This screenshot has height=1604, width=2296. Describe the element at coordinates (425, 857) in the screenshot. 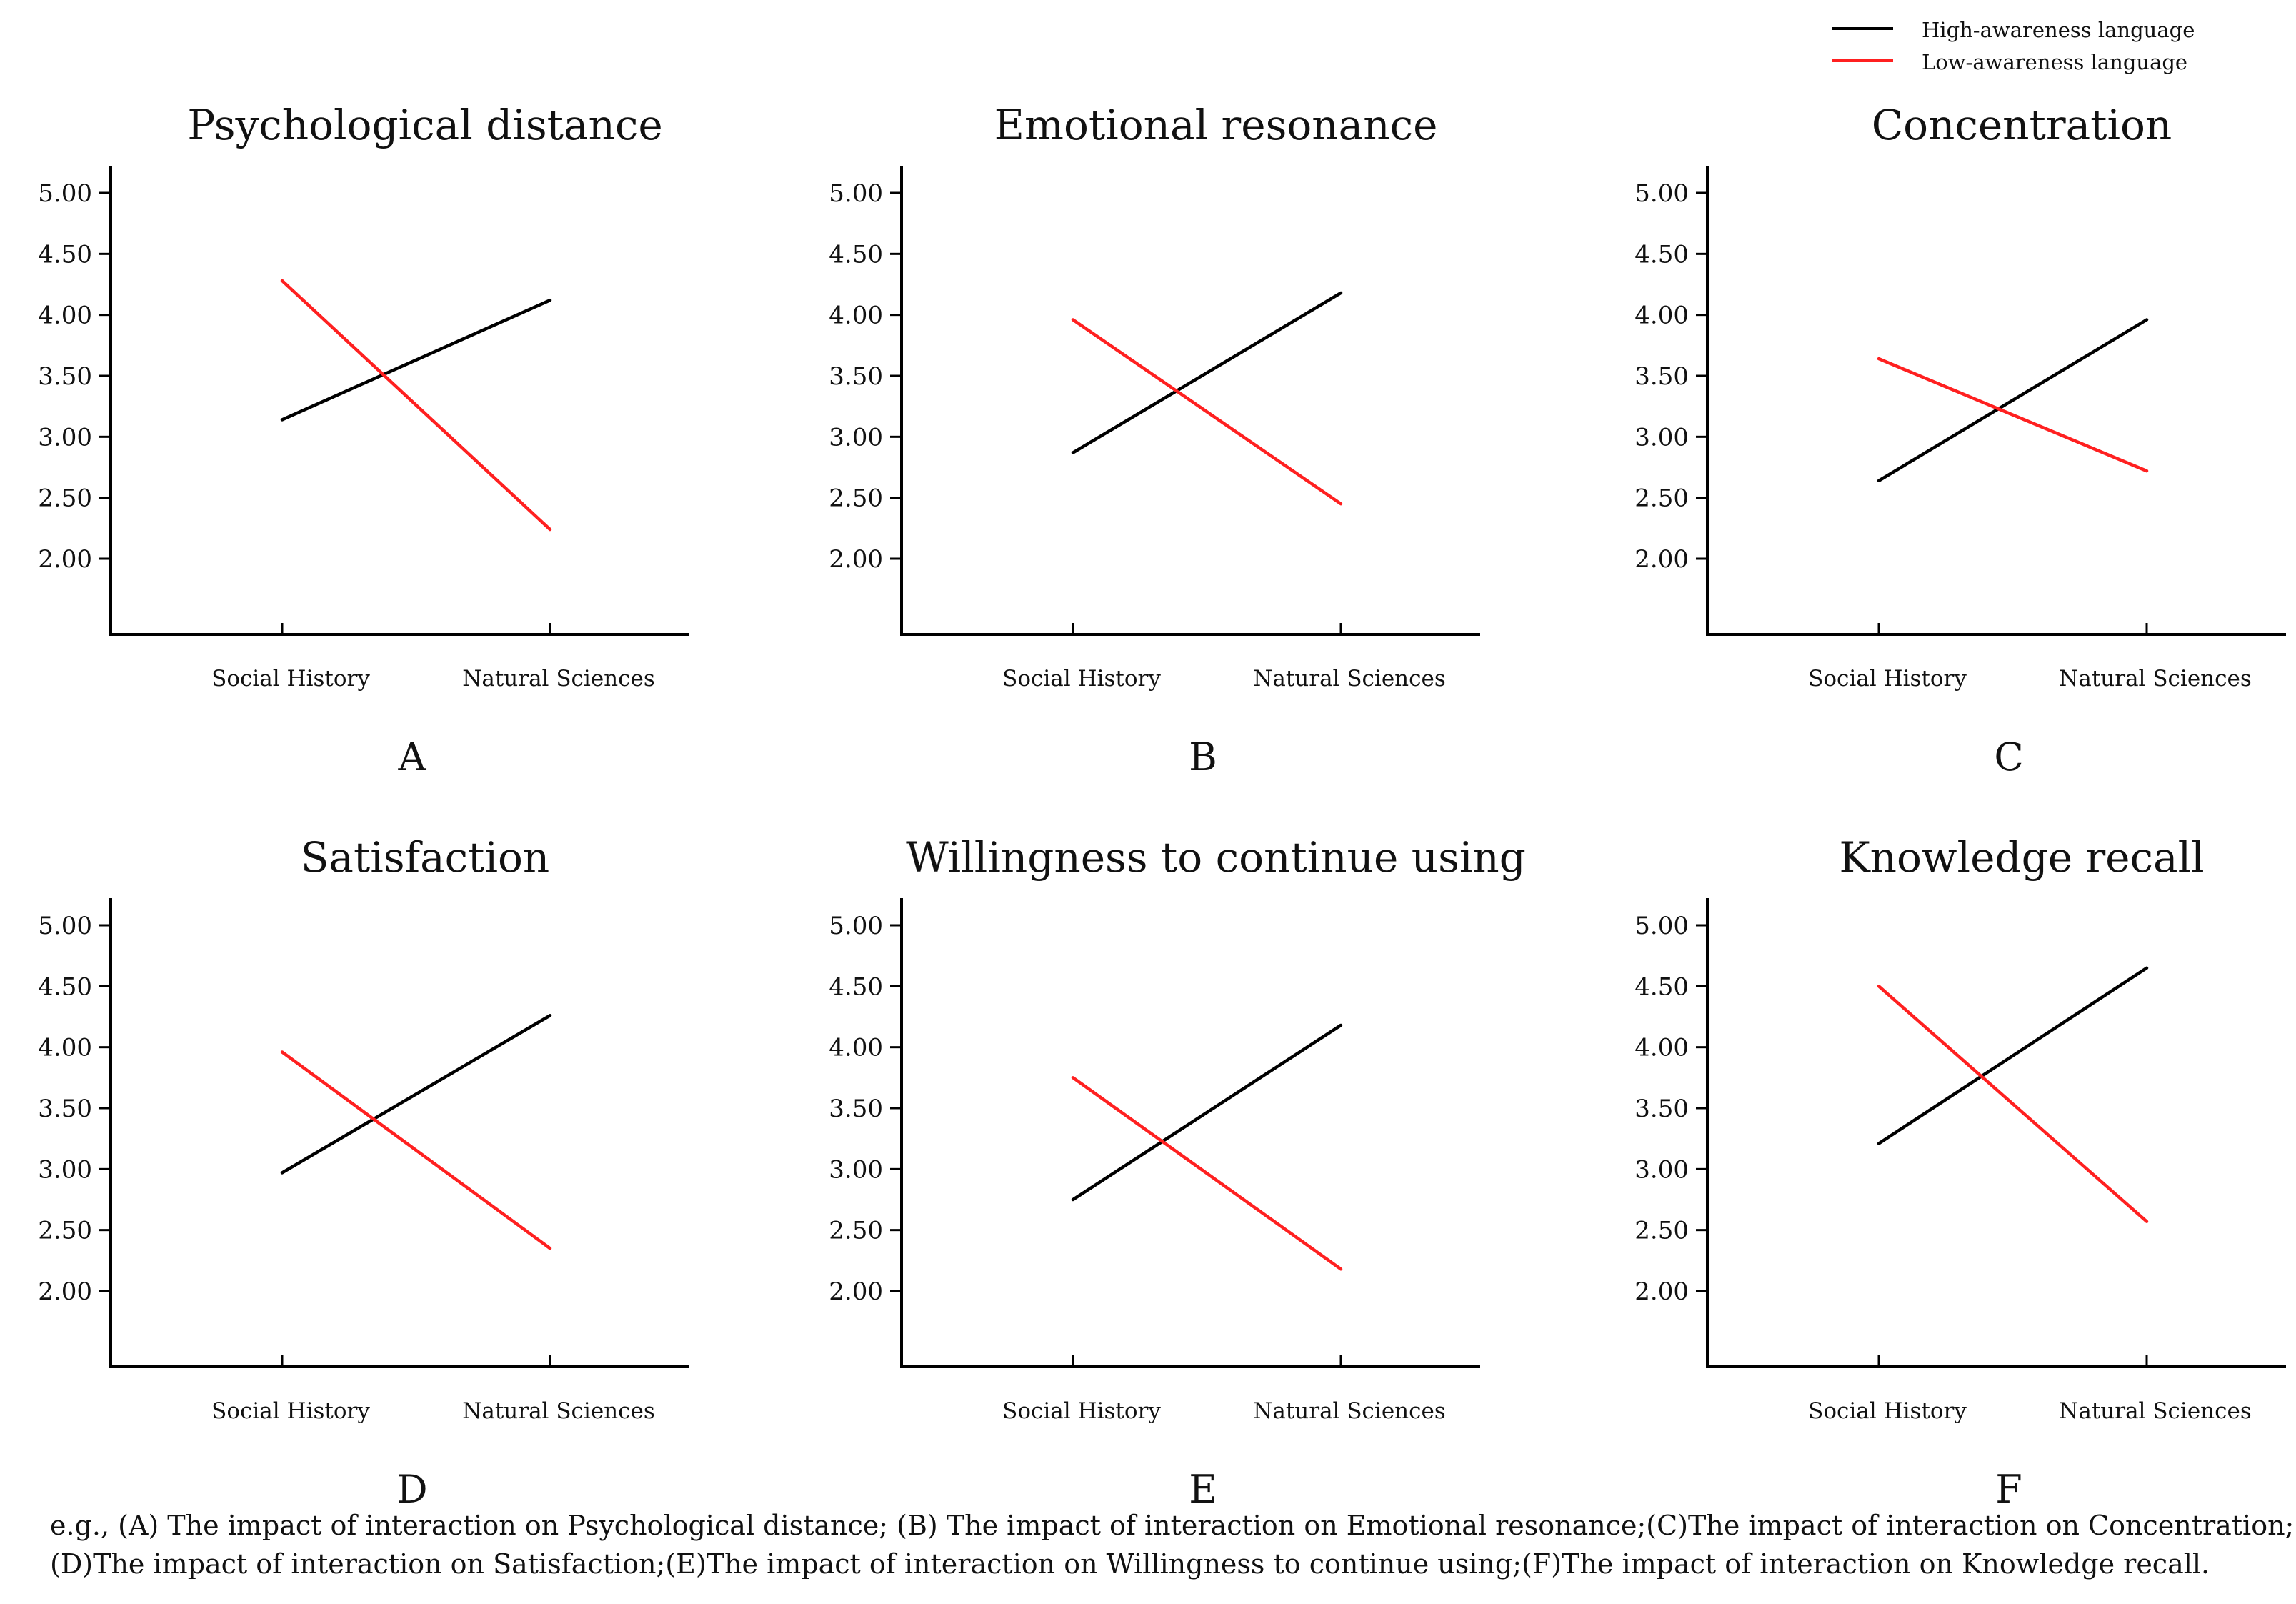

I see `chart-title: Satisfaction` at that location.